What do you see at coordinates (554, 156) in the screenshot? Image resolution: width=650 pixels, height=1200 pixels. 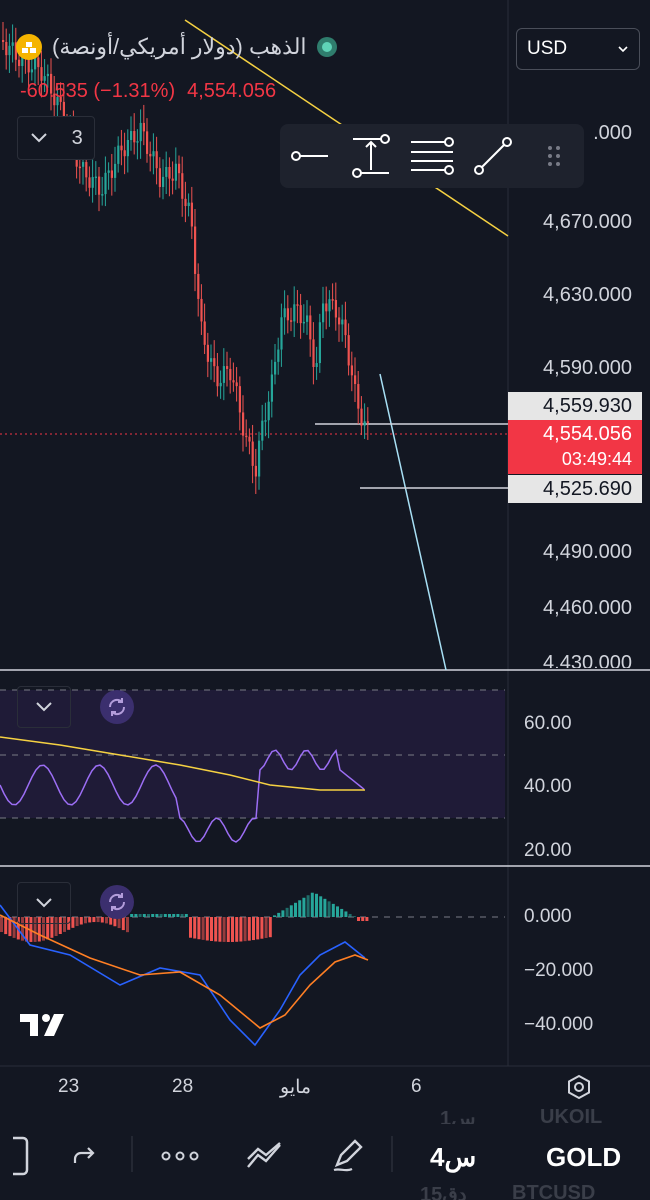 I see `drag-handle-icon` at bounding box center [554, 156].